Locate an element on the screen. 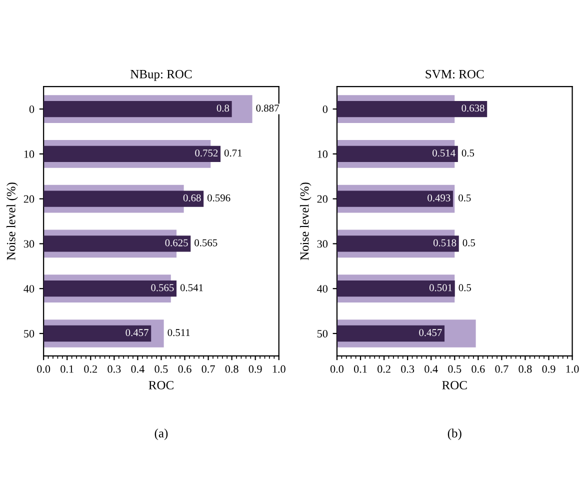 This screenshot has width=581, height=481. chart-title: SVM: ROC is located at coordinates (455, 74).